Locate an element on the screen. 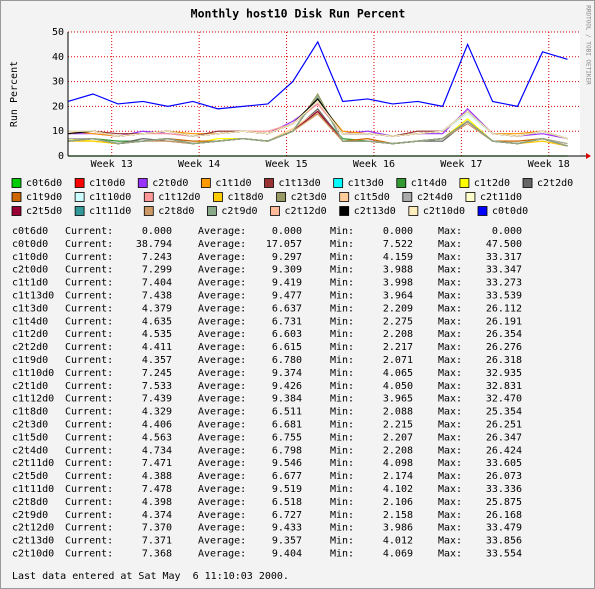 The image size is (595, 589). stat-name: c2t13d0 is located at coordinates (33, 541).